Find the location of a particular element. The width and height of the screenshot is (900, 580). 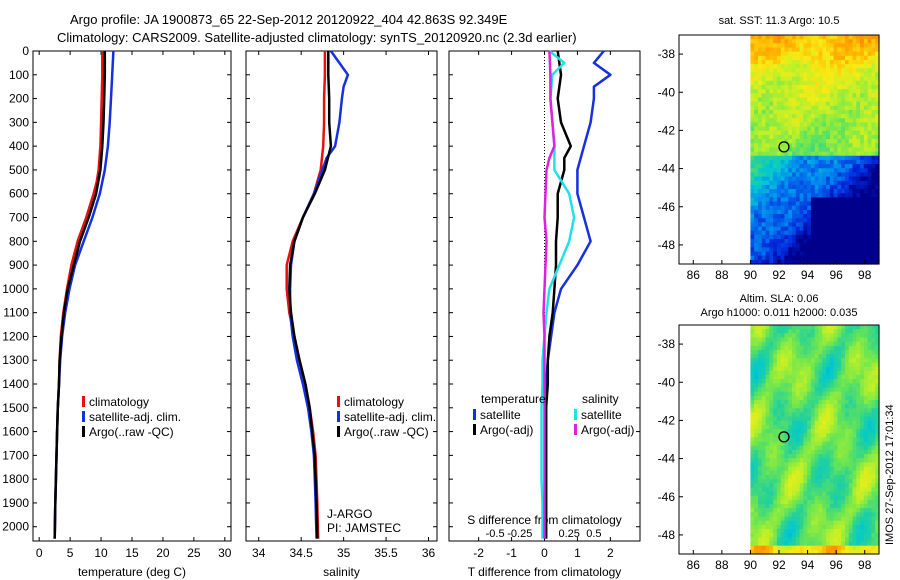

x-tick-label: -1 is located at coordinates (511, 553).